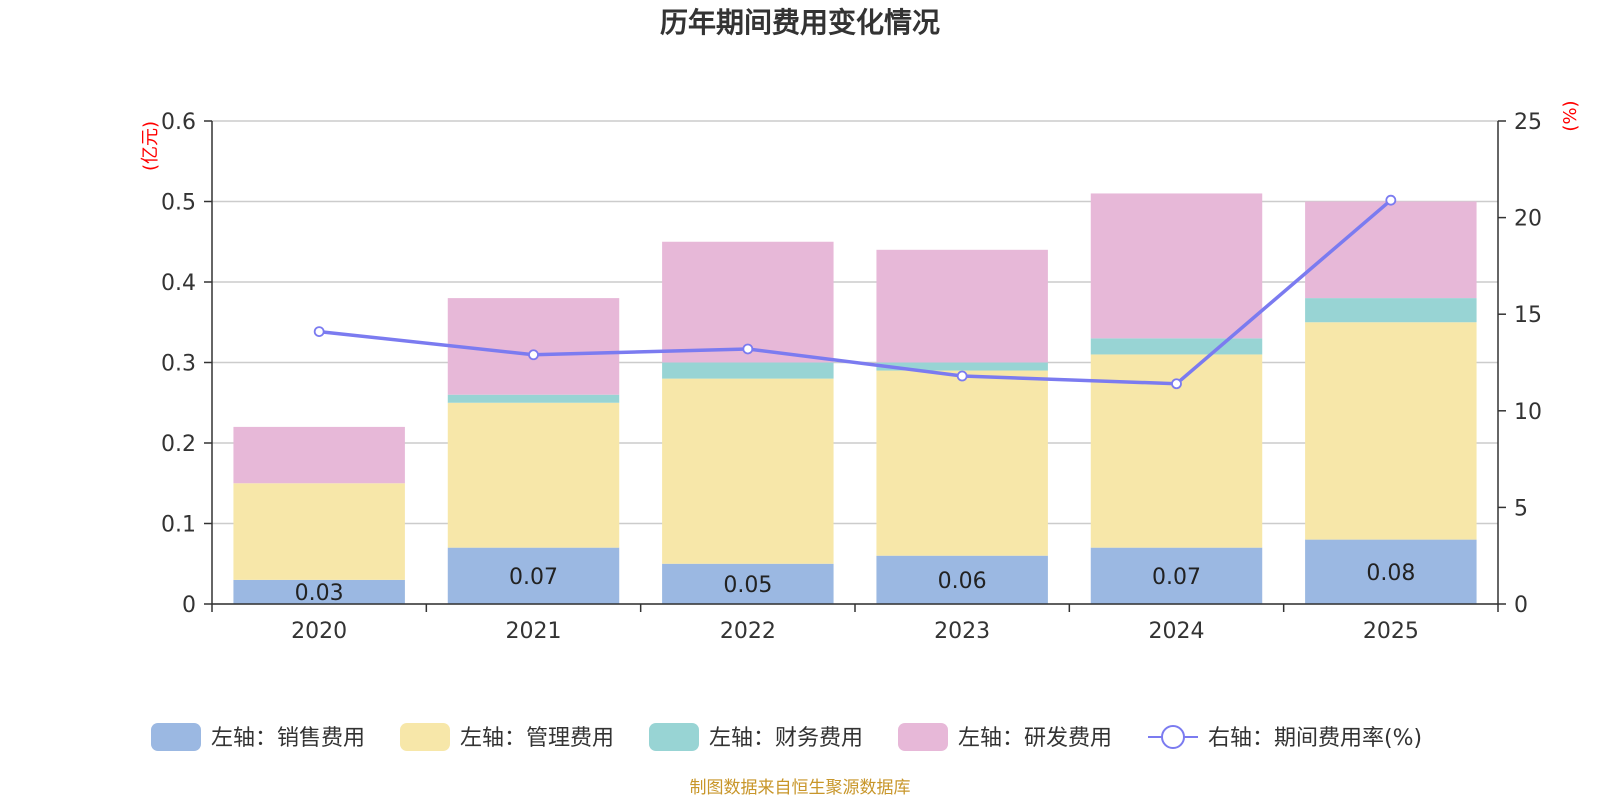 The width and height of the screenshot is (1600, 800). Describe the element at coordinates (178, 203) in the screenshot. I see `left-tick-label: 0.5` at that location.